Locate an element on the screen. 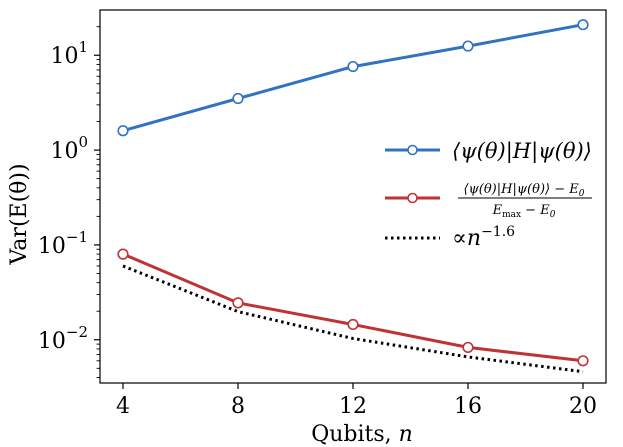  legend-entry-black: ∝n−1.6 is located at coordinates (450, 237).